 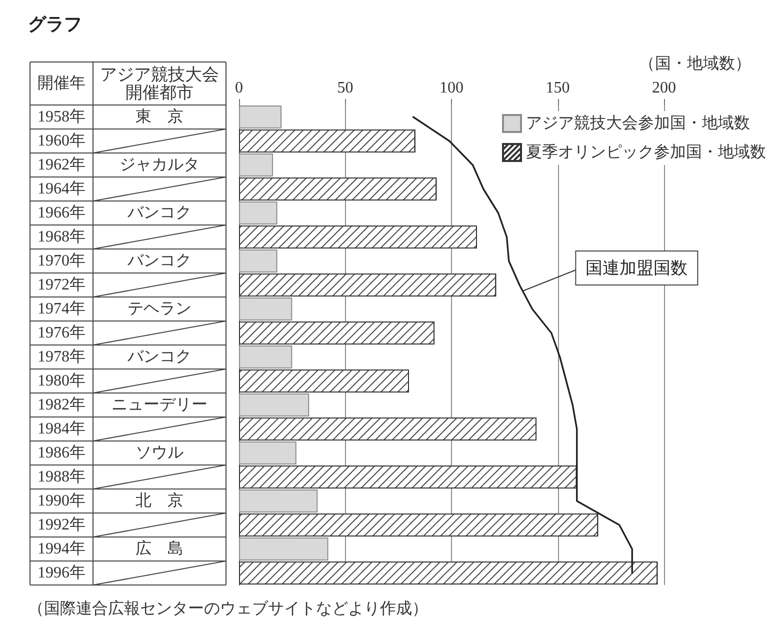 I want to click on x-tick-label: 0, so click(x=239, y=88).